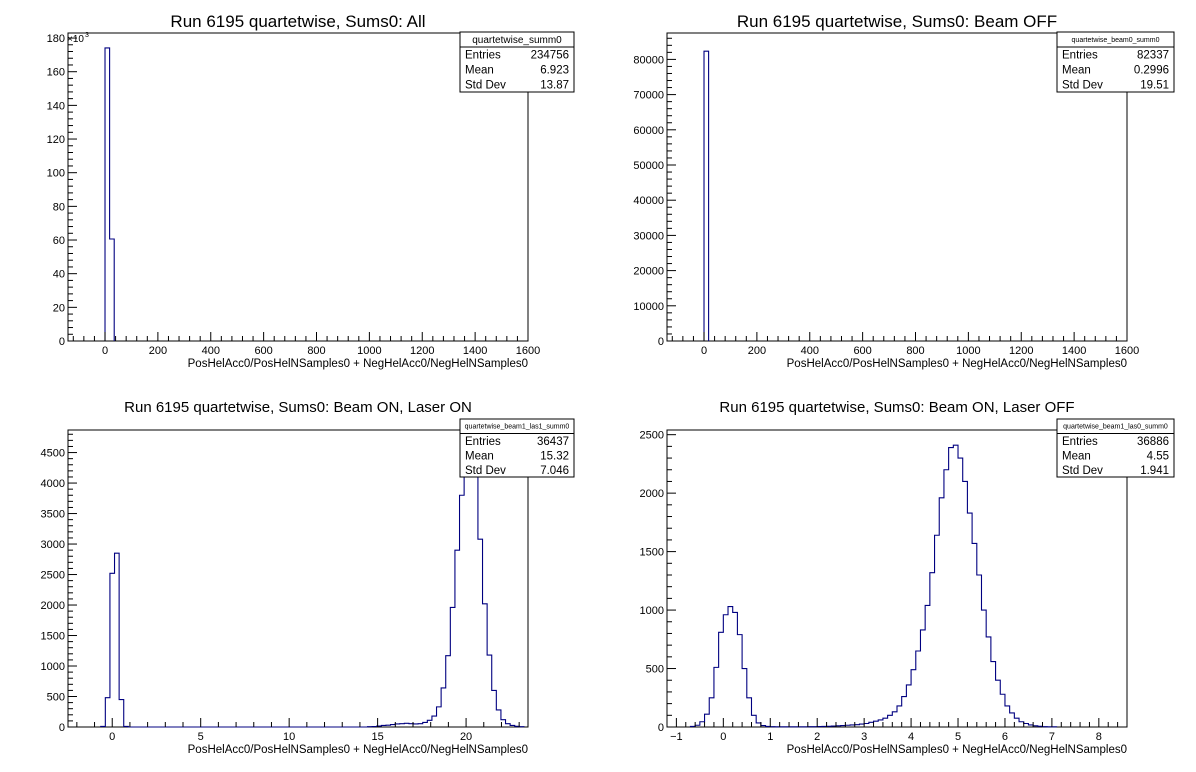  Describe the element at coordinates (59, 207) in the screenshot. I see `y-tick-label: 80` at that location.